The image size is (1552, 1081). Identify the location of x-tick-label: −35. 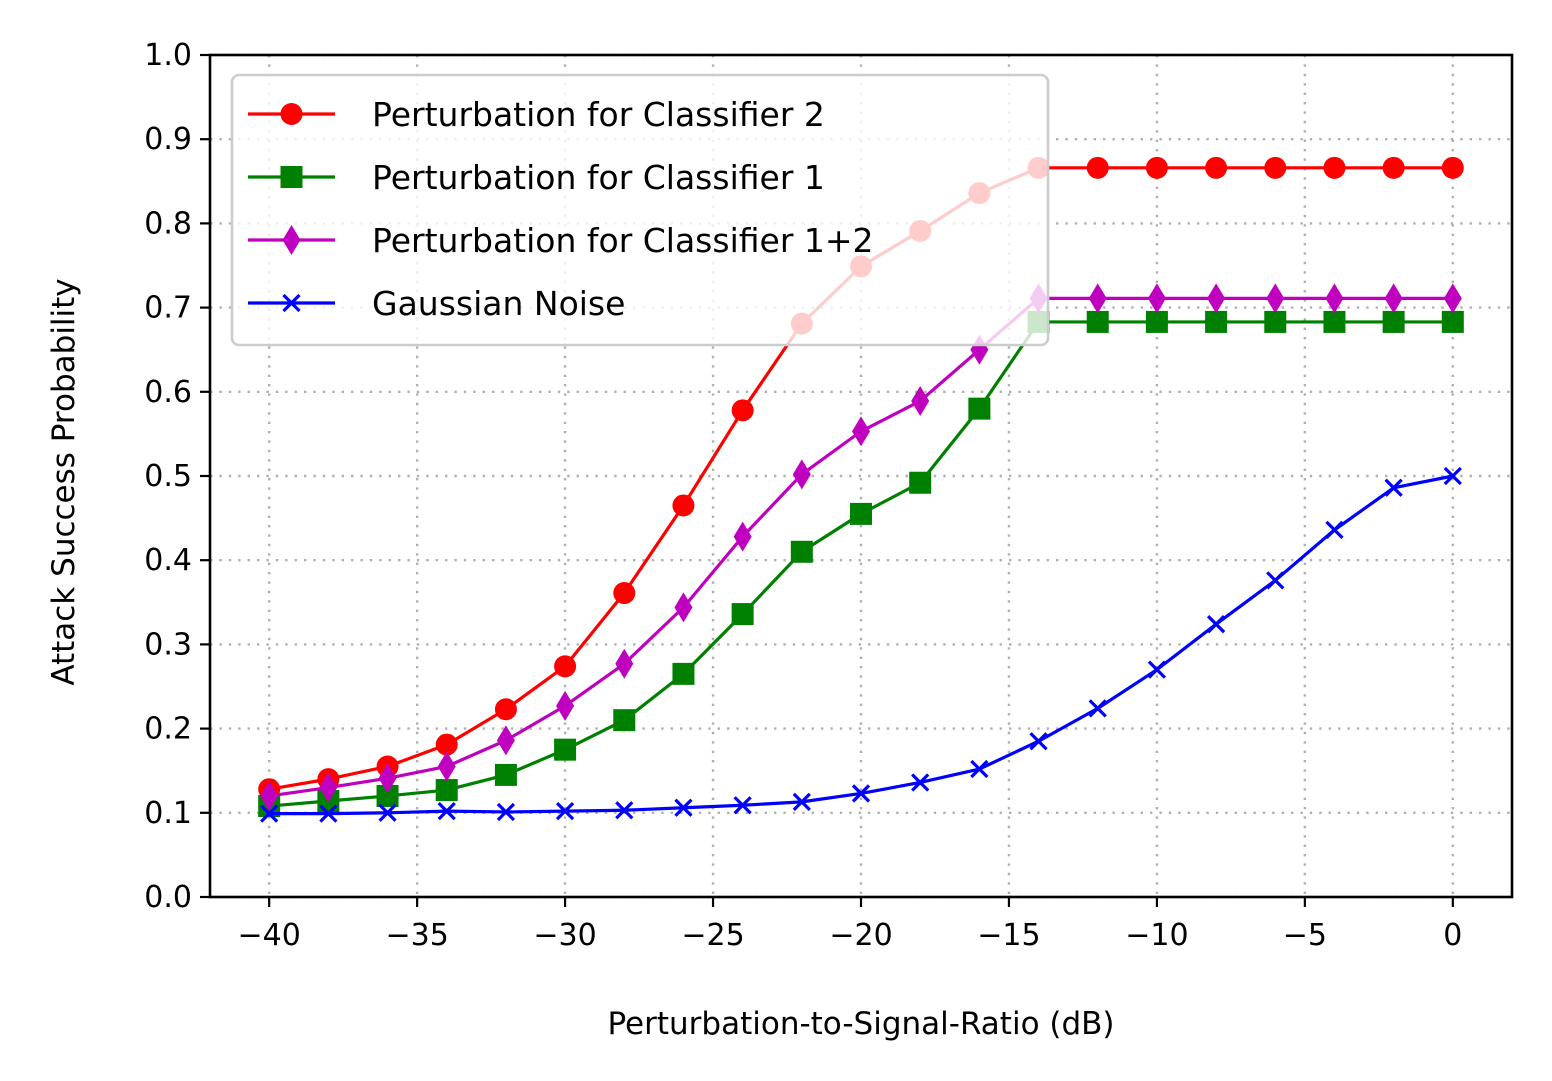
(416, 935).